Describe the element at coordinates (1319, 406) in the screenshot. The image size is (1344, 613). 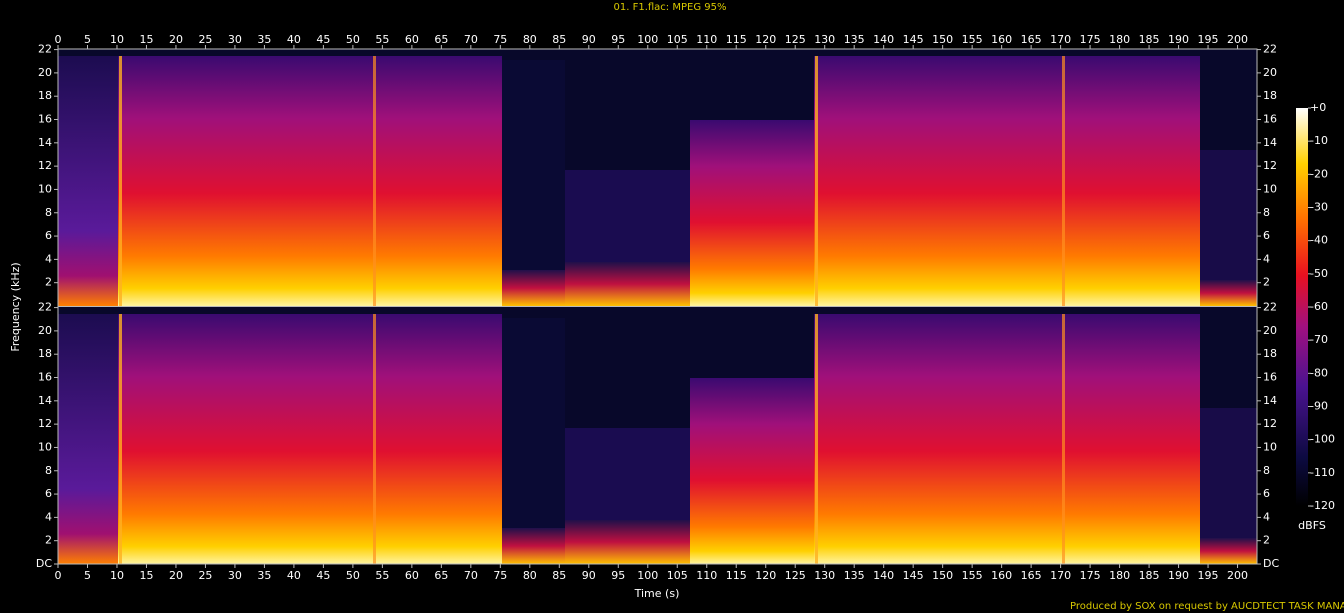
I see `colorbar-tick-label: -90` at that location.